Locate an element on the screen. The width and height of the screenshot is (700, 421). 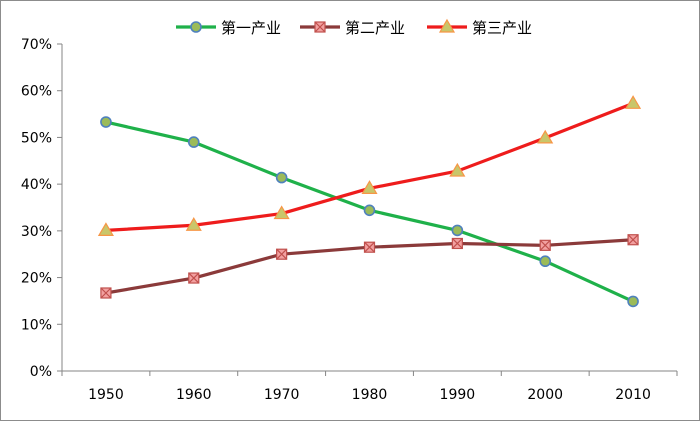
legend-label: 第二产业 is located at coordinates (375, 28).